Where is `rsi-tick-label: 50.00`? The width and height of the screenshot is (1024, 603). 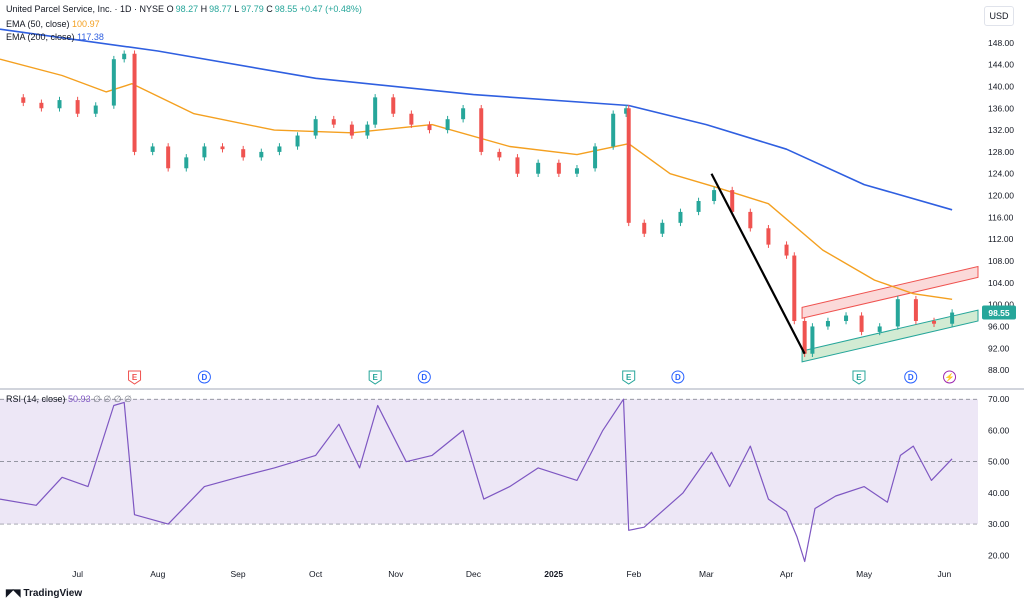 rsi-tick-label: 50.00 is located at coordinates (999, 462).